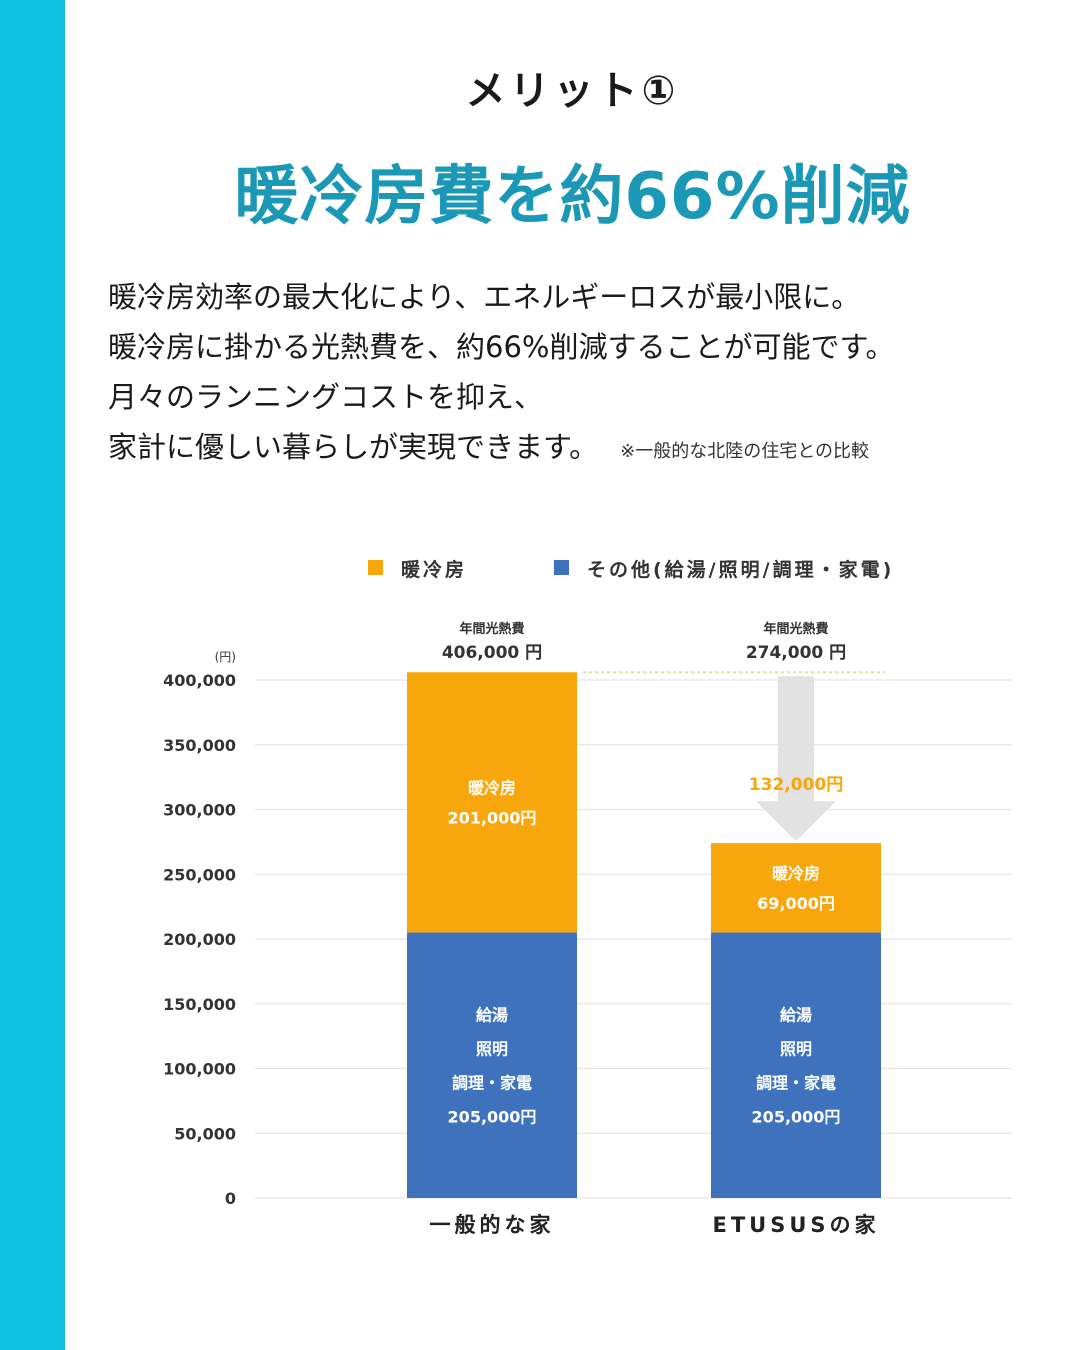 The height and width of the screenshot is (1350, 1080). What do you see at coordinates (740, 569) in the screenshot?
I see `legend-label: その他(給湯/照明/調理・家電)` at bounding box center [740, 569].